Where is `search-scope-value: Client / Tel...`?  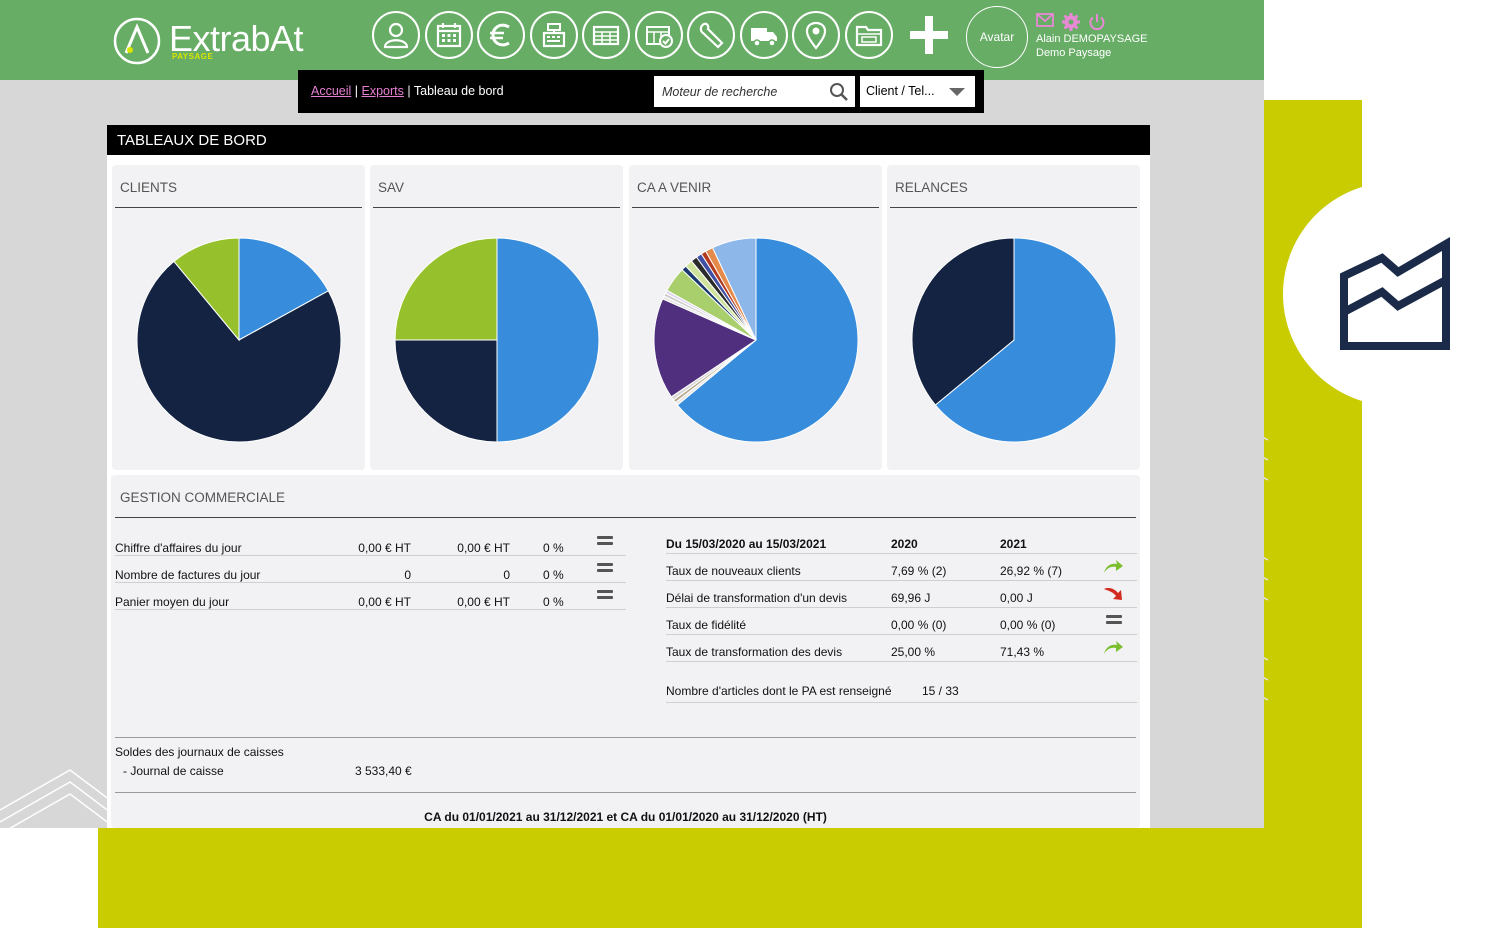
search-scope-value: Client / Tel... is located at coordinates (900, 91).